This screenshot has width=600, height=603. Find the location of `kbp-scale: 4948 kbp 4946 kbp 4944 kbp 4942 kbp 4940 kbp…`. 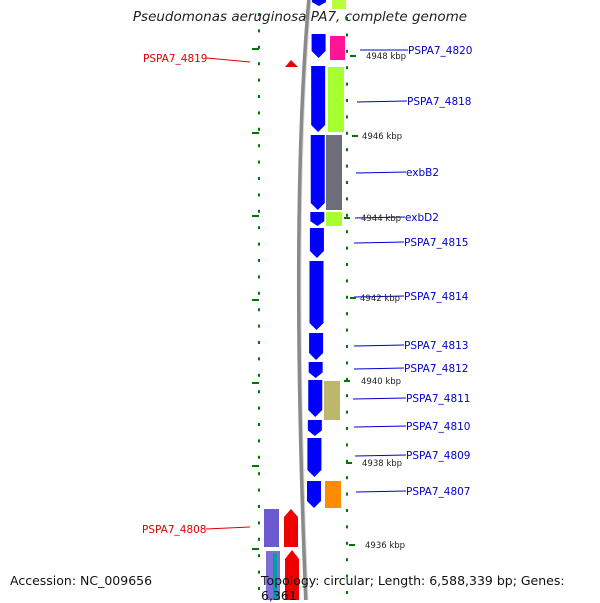

kbp-scale: 4948 kbp 4946 kbp 4944 kbp 4942 kbp 4940 kbp… is located at coordinates (375, 301).